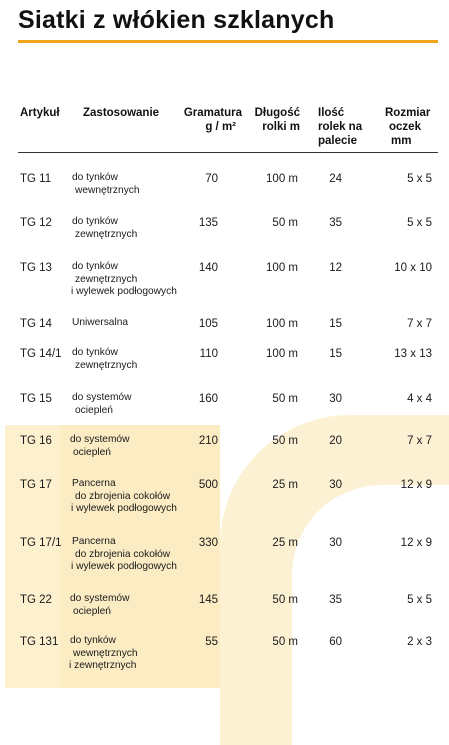  What do you see at coordinates (408, 127) in the screenshot?
I see `header-rozmiar: Rozmiar oczek mm` at bounding box center [408, 127].